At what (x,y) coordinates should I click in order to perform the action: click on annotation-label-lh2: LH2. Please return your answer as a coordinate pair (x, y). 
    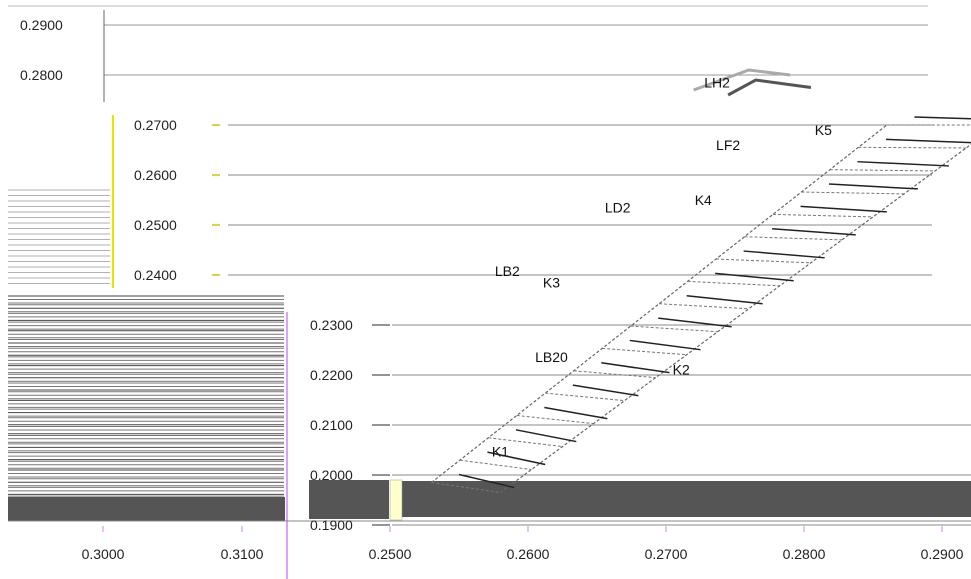
    Looking at the image, I should click on (717, 83).